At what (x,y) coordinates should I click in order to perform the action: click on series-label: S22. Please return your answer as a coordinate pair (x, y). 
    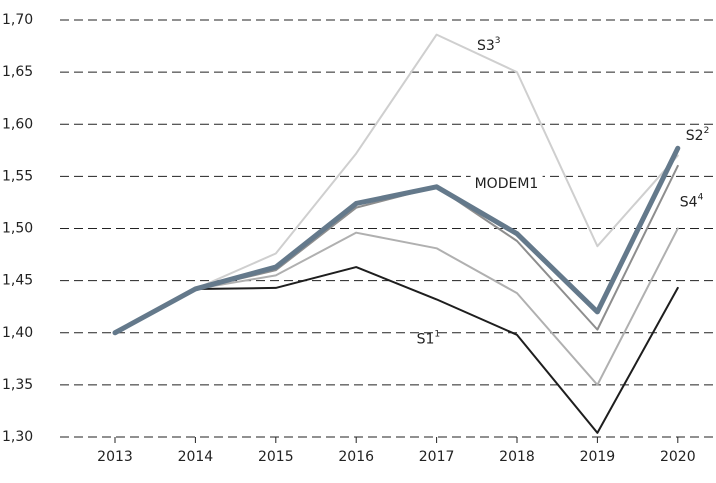
    Looking at the image, I should click on (698, 134).